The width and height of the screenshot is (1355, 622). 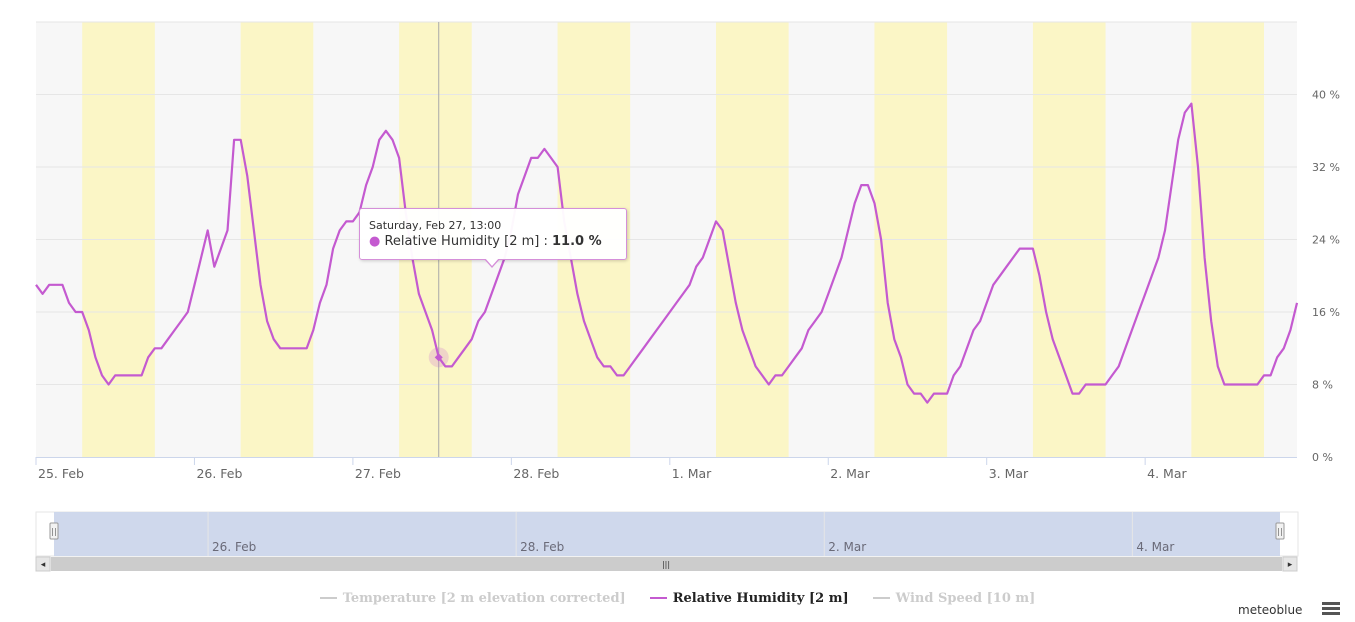 What do you see at coordinates (462, 241) in the screenshot?
I see `tooltip-series-name: Relative Humidity [2 m]` at bounding box center [462, 241].